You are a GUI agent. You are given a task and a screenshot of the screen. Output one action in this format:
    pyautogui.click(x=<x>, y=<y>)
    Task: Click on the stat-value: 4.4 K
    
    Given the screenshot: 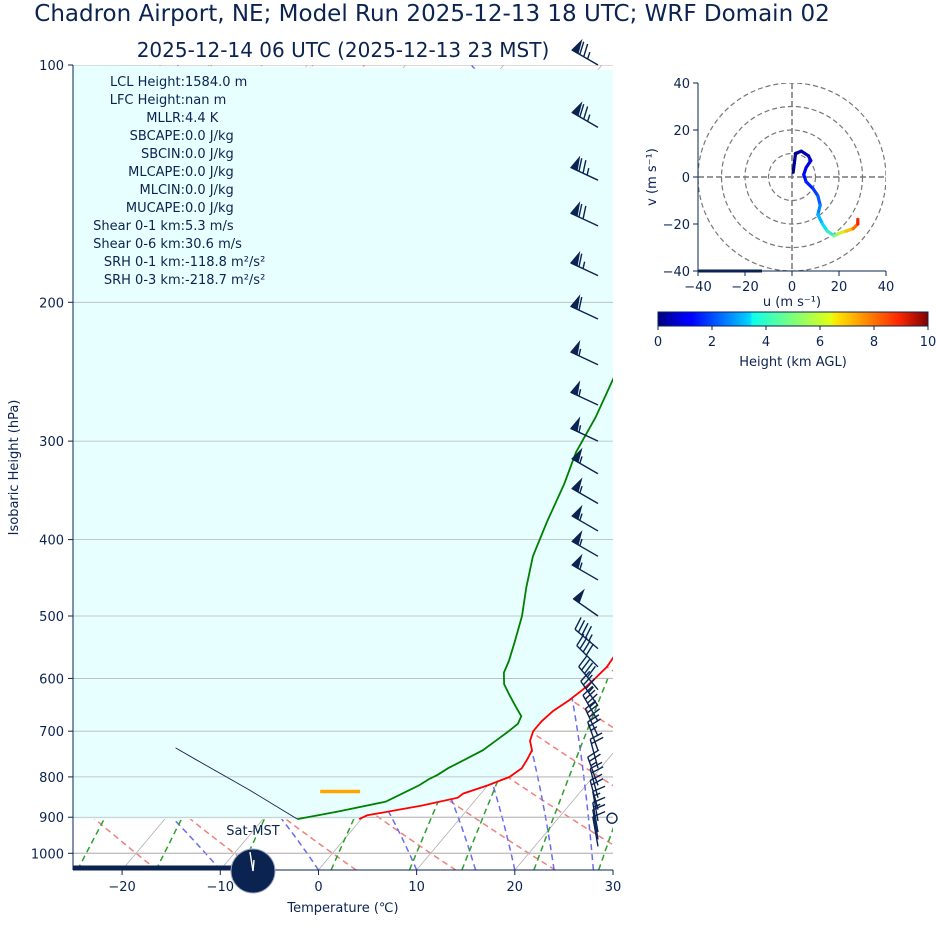 What is the action you would take?
    pyautogui.click(x=202, y=118)
    